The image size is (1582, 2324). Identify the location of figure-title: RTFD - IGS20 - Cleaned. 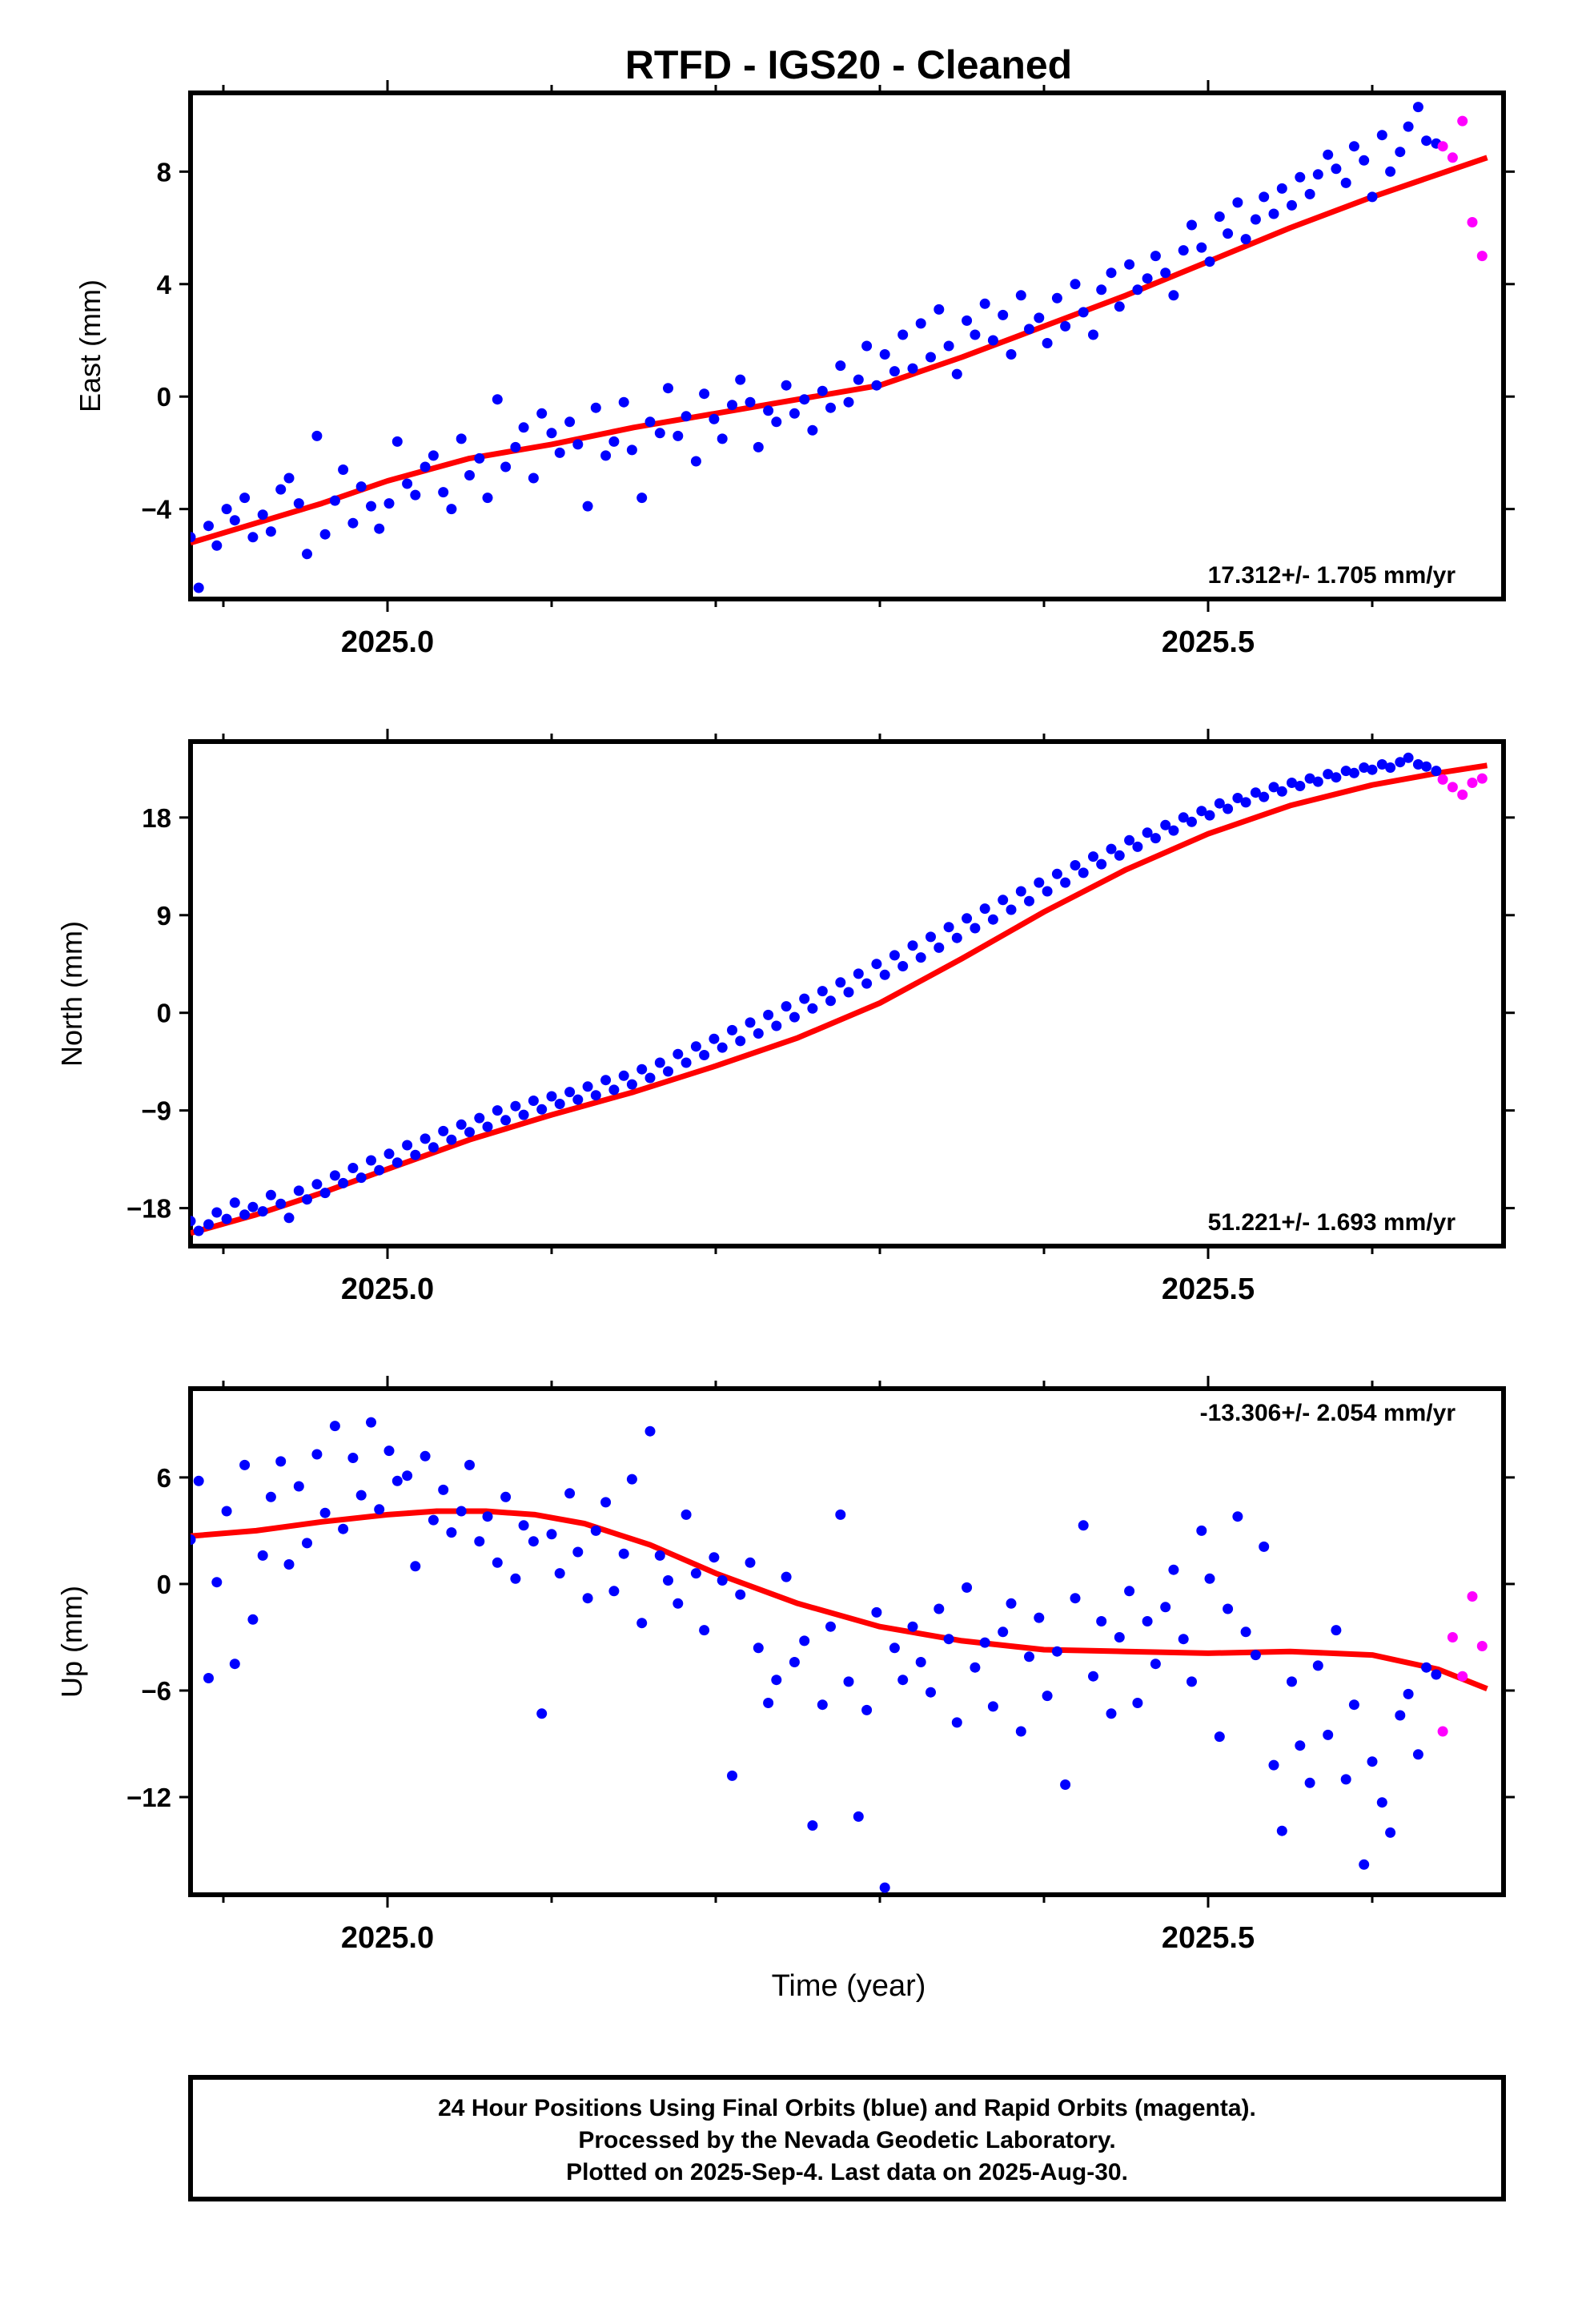
(848, 64).